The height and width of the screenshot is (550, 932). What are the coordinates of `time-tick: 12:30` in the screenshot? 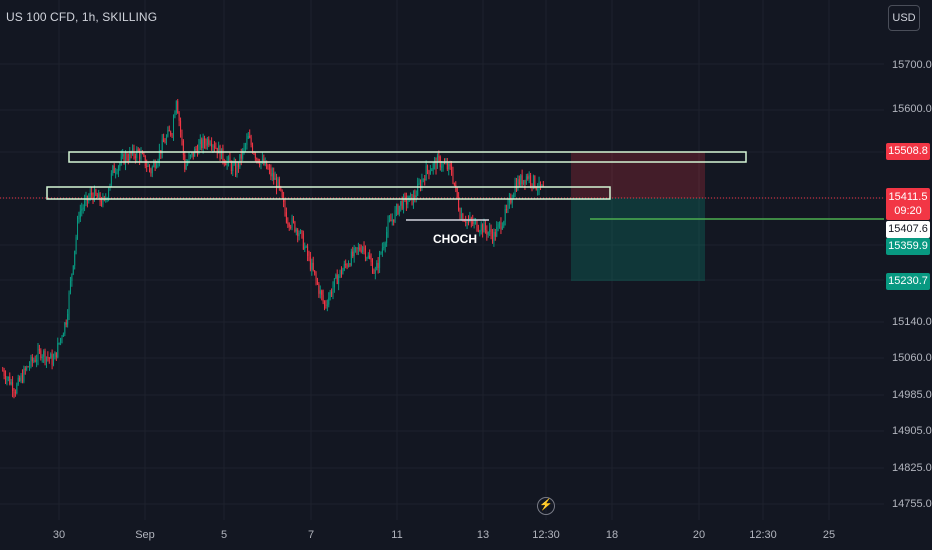 It's located at (763, 535).